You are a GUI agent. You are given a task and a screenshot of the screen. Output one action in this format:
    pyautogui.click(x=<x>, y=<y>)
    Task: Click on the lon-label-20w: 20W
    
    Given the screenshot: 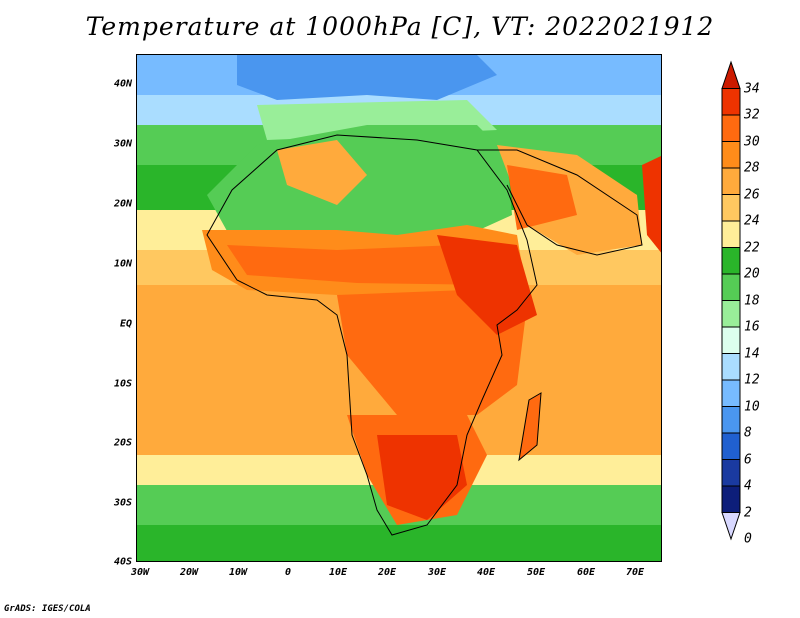 What is the action you would take?
    pyautogui.click(x=189, y=572)
    